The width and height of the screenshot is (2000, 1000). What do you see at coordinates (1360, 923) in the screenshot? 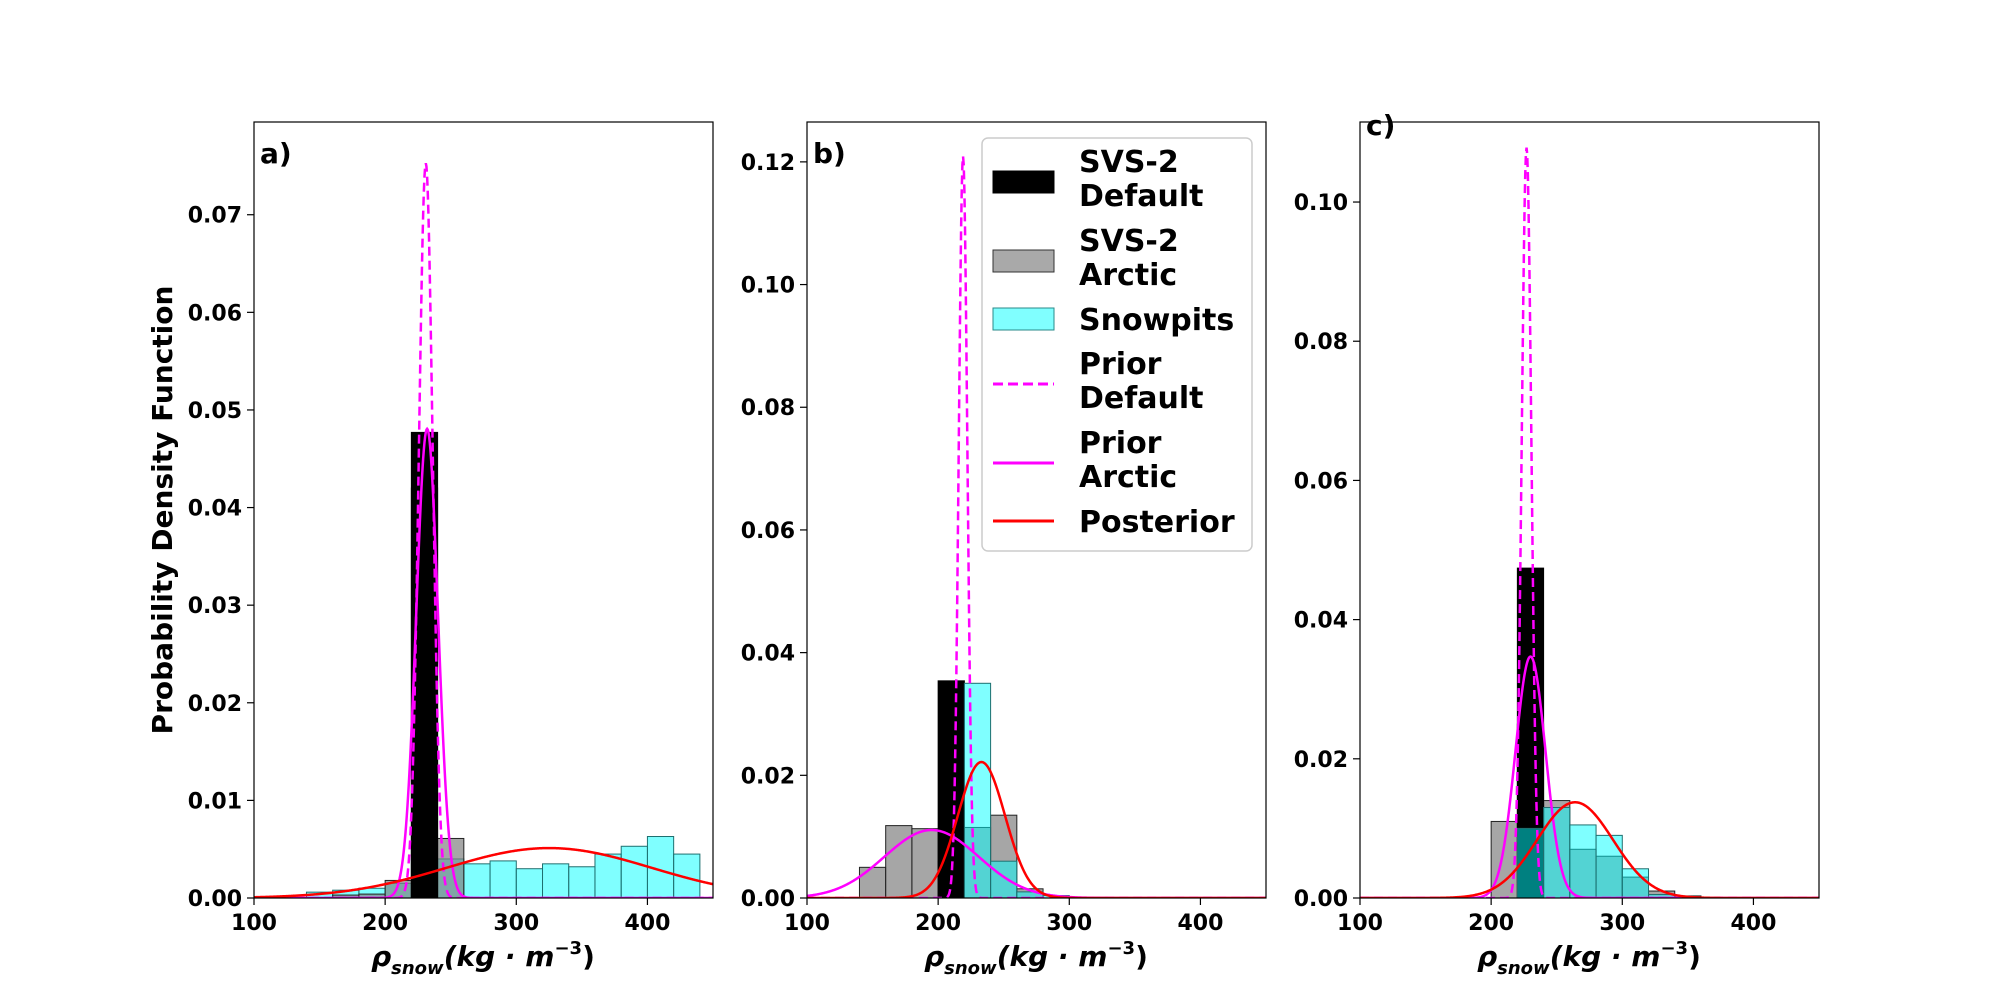
I see `x-tick-label-c-100: 100` at bounding box center [1360, 923].